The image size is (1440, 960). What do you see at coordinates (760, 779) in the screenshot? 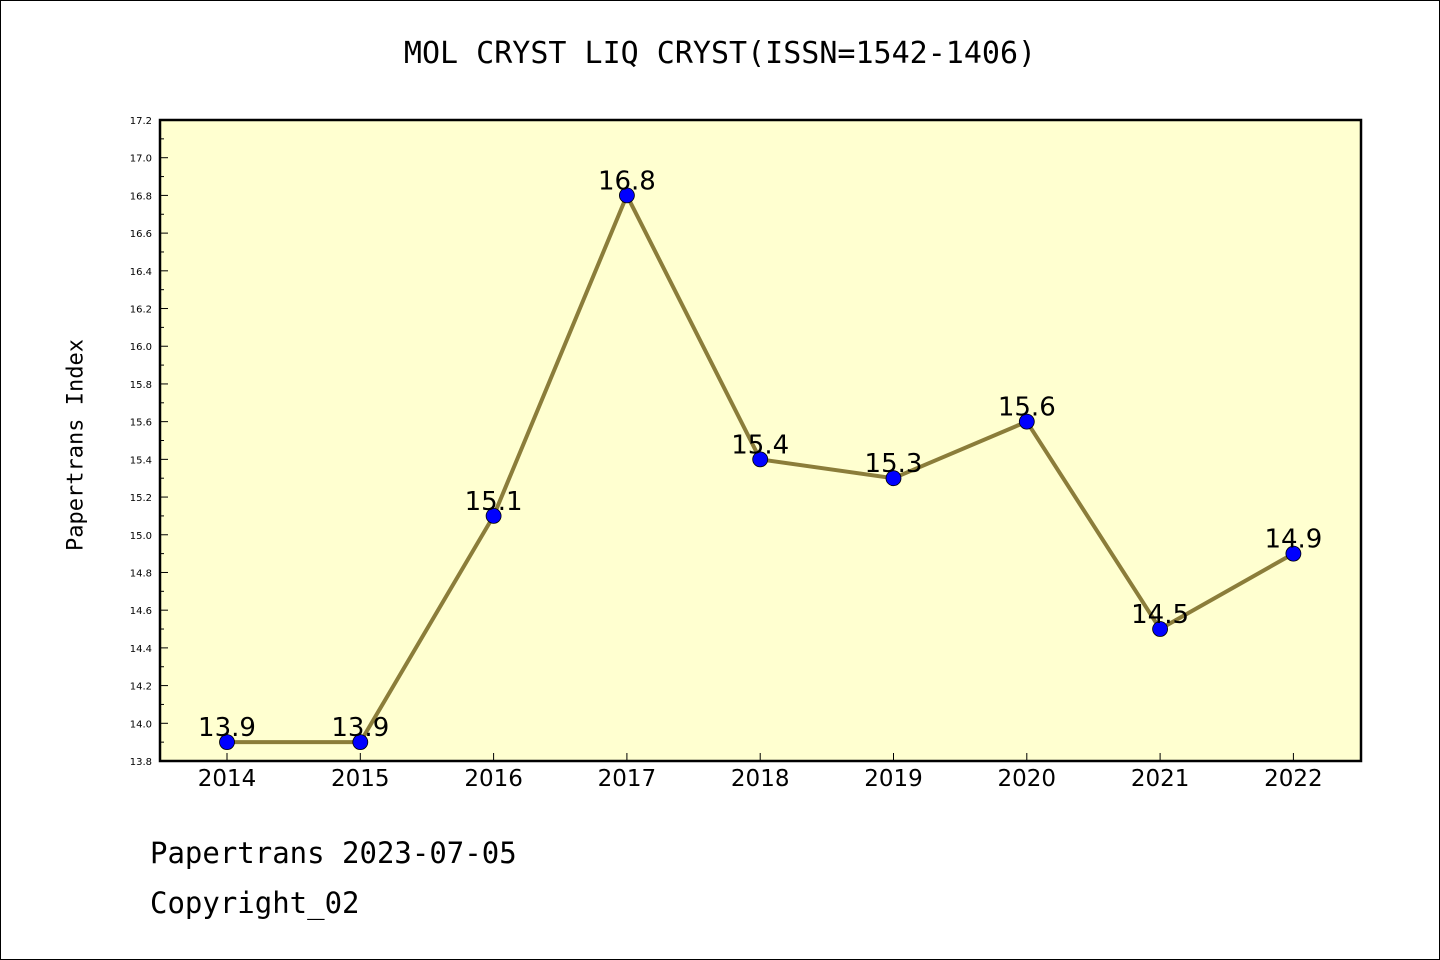
I see `x-tick-label: 2018` at bounding box center [760, 779].